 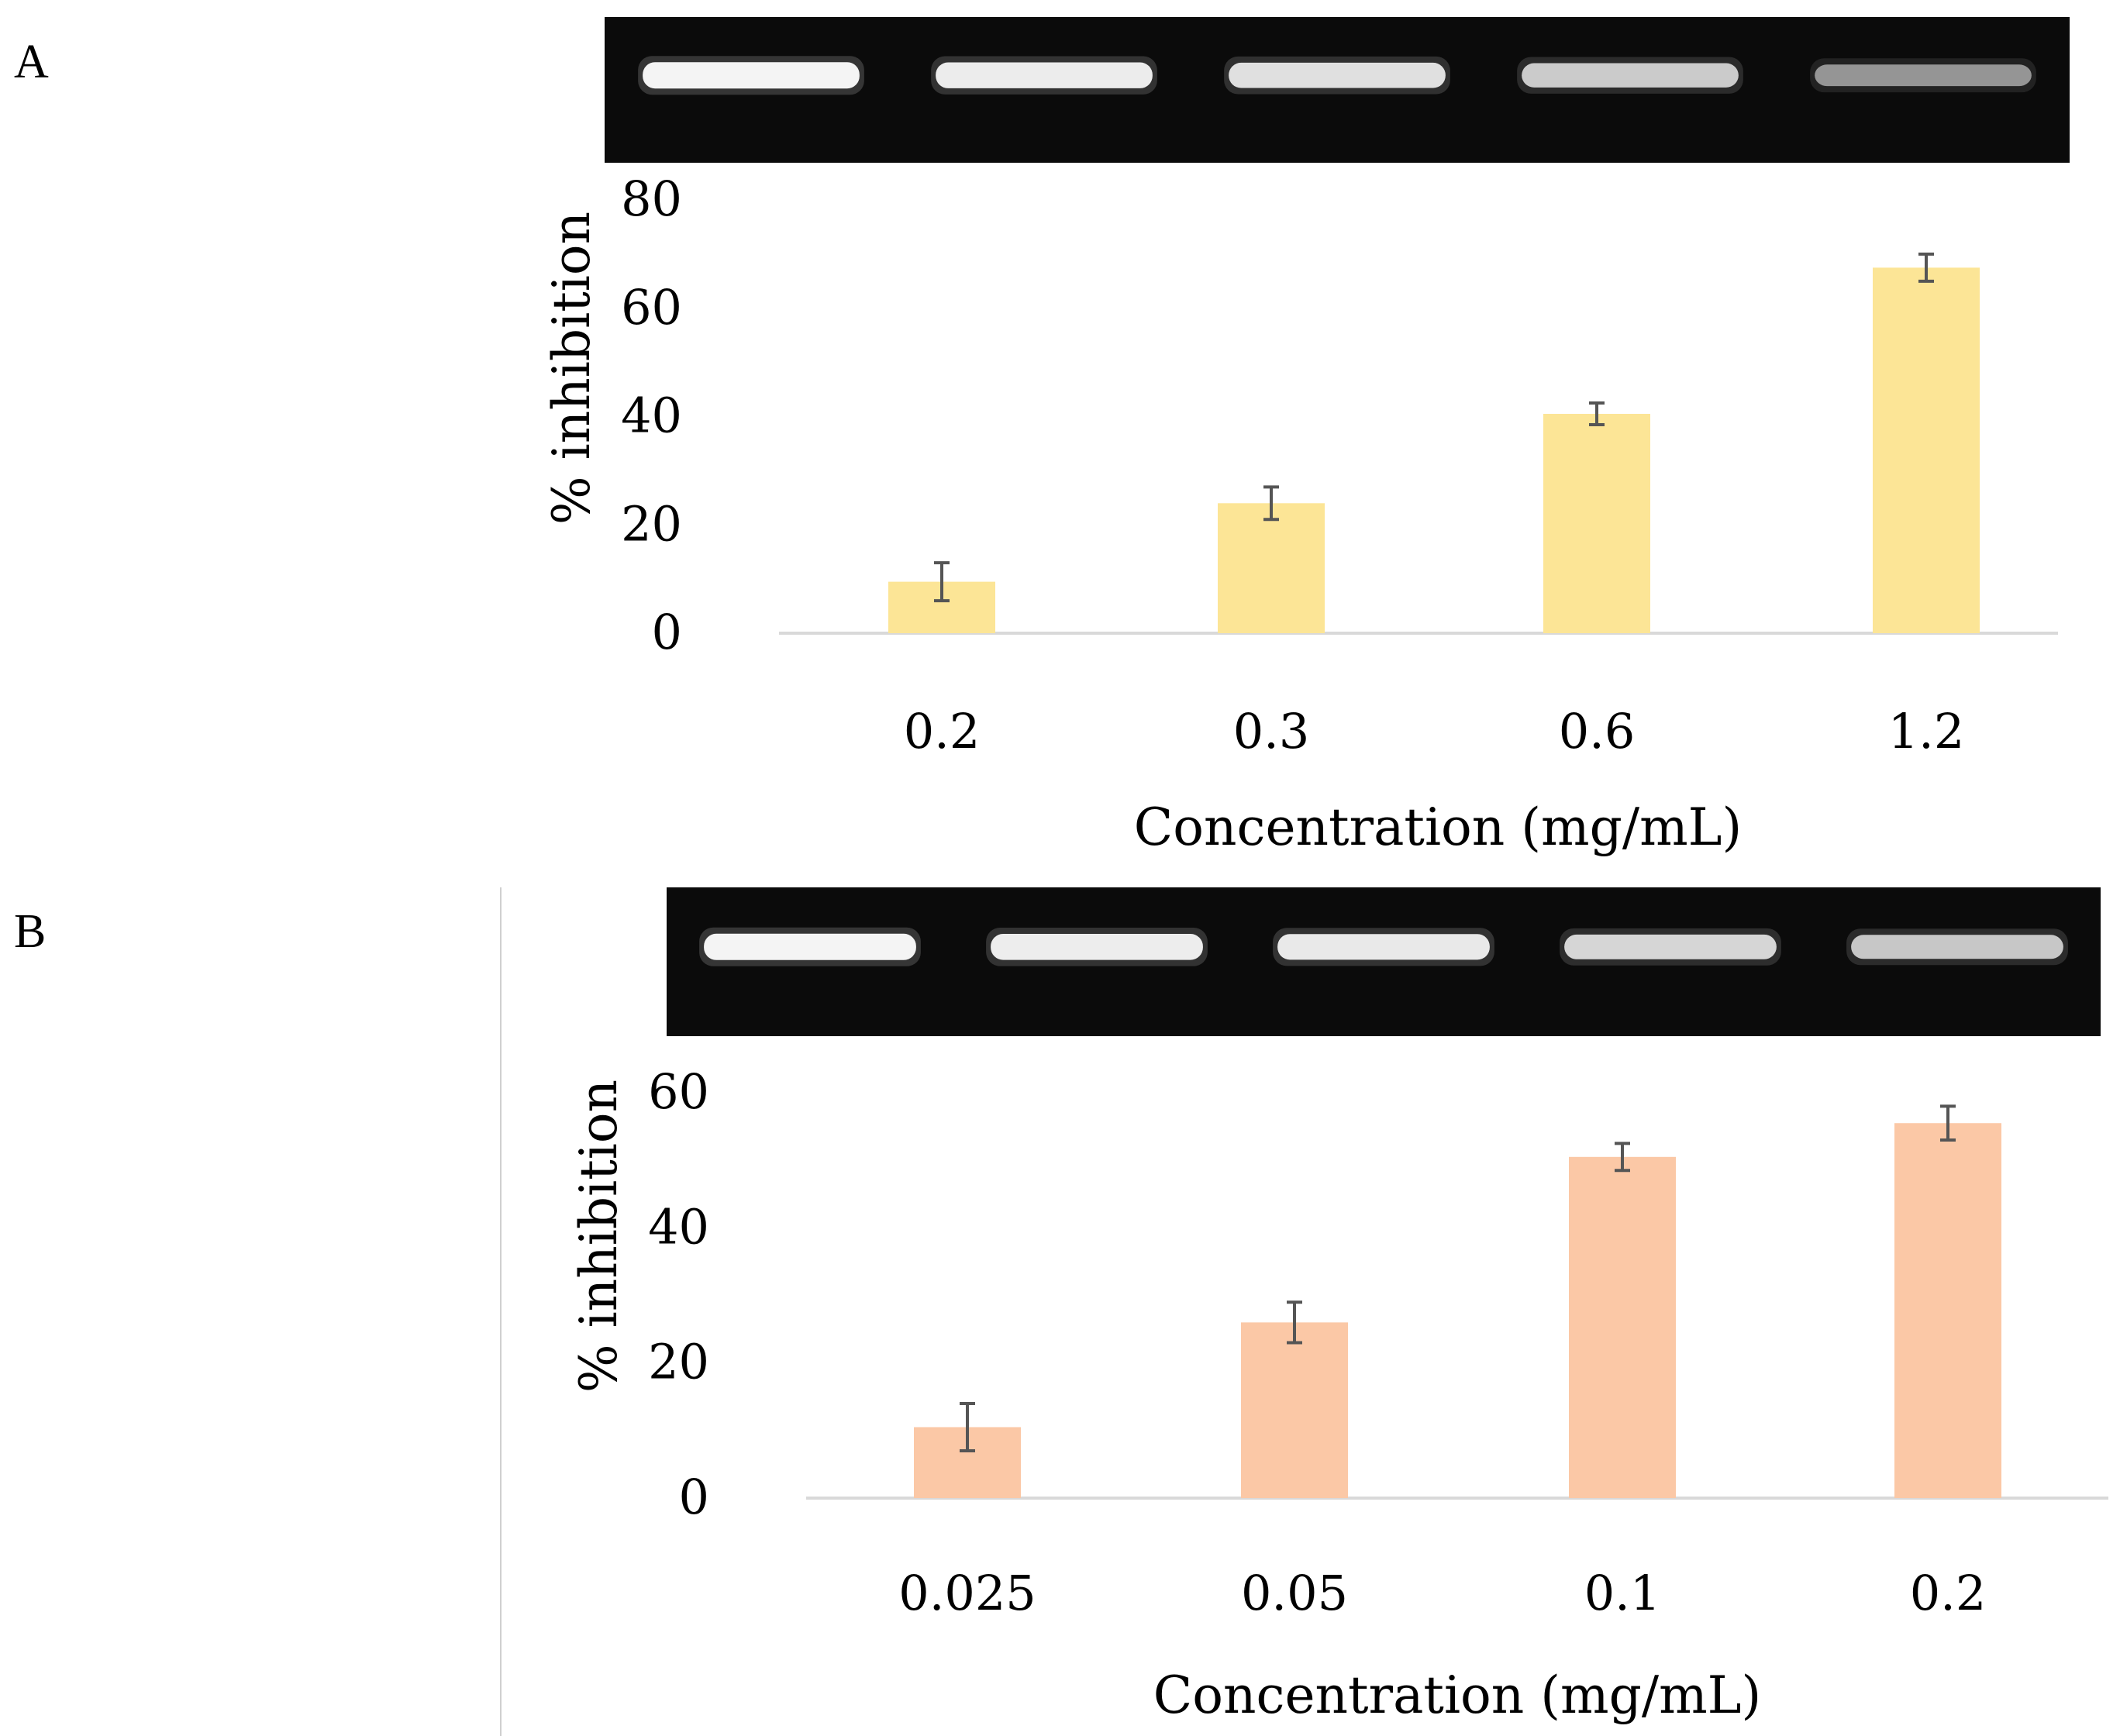 What do you see at coordinates (1457, 1695) in the screenshot?
I see `x-axis-title-b: Concentration (mg/mL)` at bounding box center [1457, 1695].